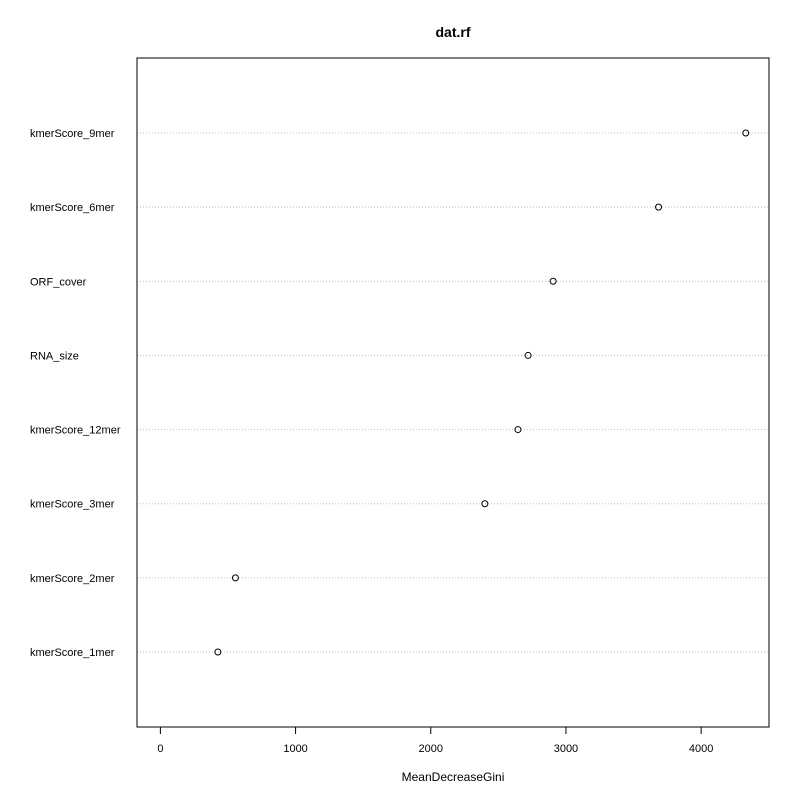 The width and height of the screenshot is (800, 800). What do you see at coordinates (701, 749) in the screenshot?
I see `x-tick-label: 4000` at bounding box center [701, 749].